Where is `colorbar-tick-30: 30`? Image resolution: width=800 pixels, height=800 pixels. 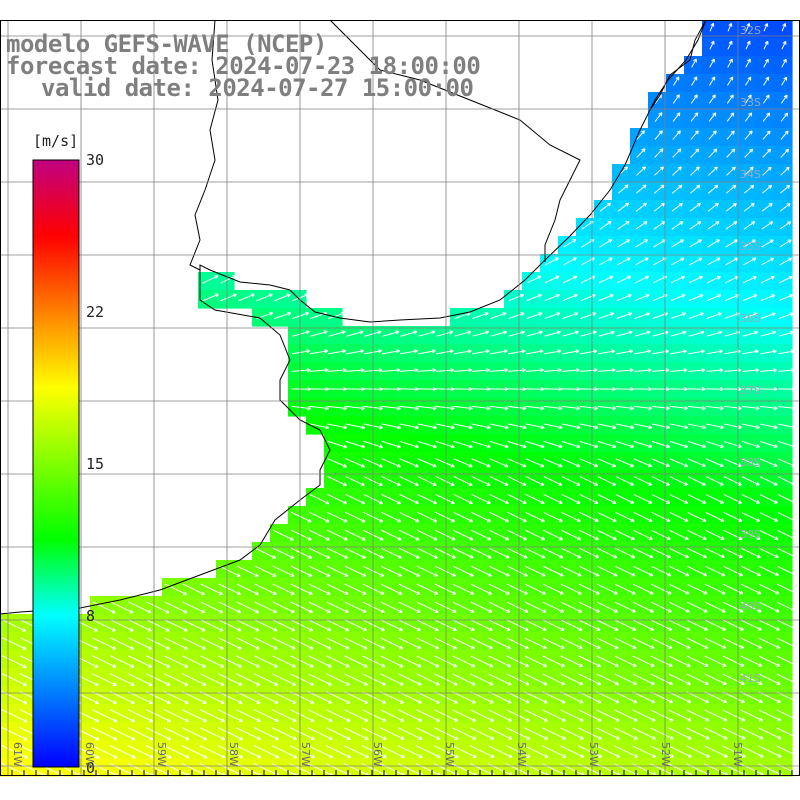
colorbar-tick-30: 30 is located at coordinates (95, 160).